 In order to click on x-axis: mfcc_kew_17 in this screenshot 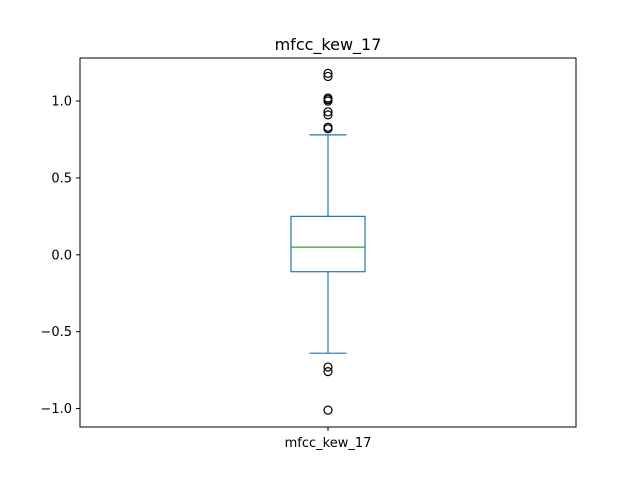, I will do `click(328, 439)`.